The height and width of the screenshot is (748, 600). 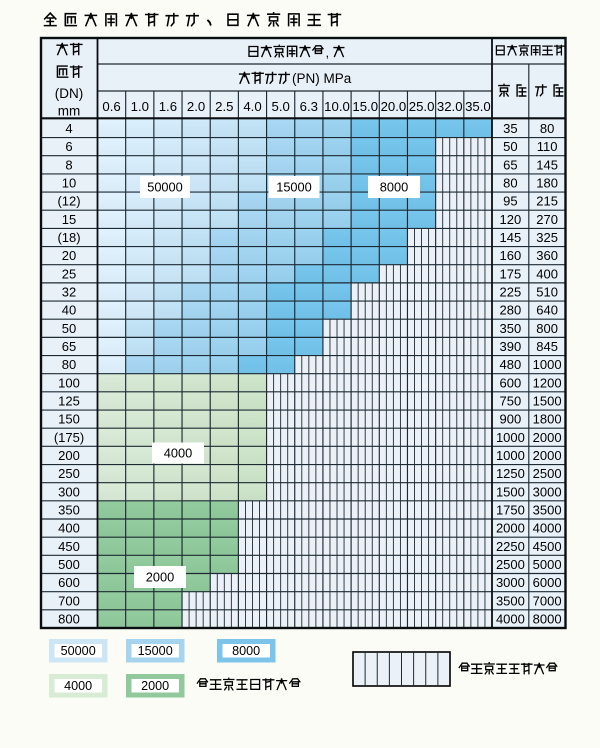 I want to click on svg-text: mm, so click(x=69, y=111).